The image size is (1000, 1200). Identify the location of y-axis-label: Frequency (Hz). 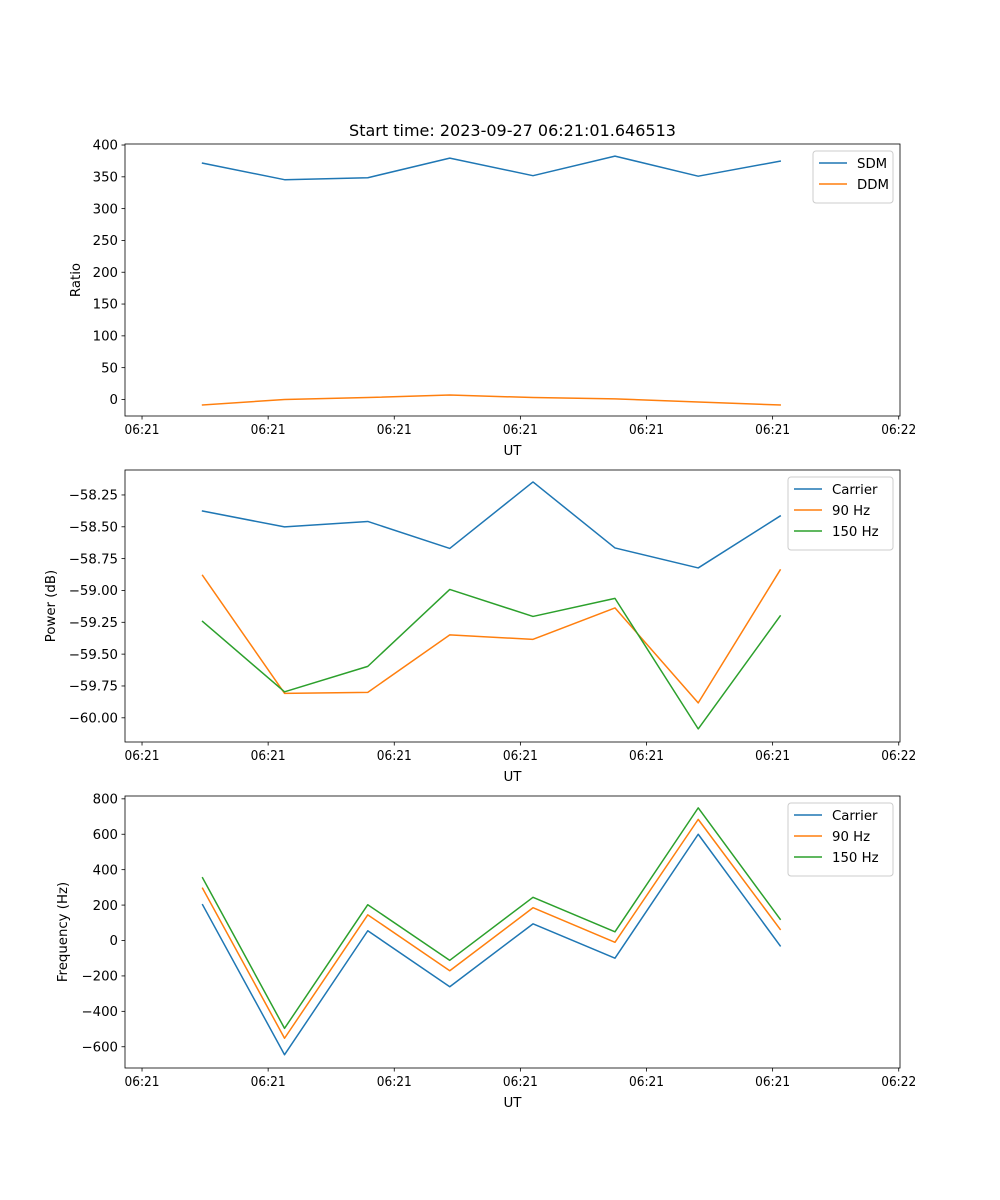
(63, 932).